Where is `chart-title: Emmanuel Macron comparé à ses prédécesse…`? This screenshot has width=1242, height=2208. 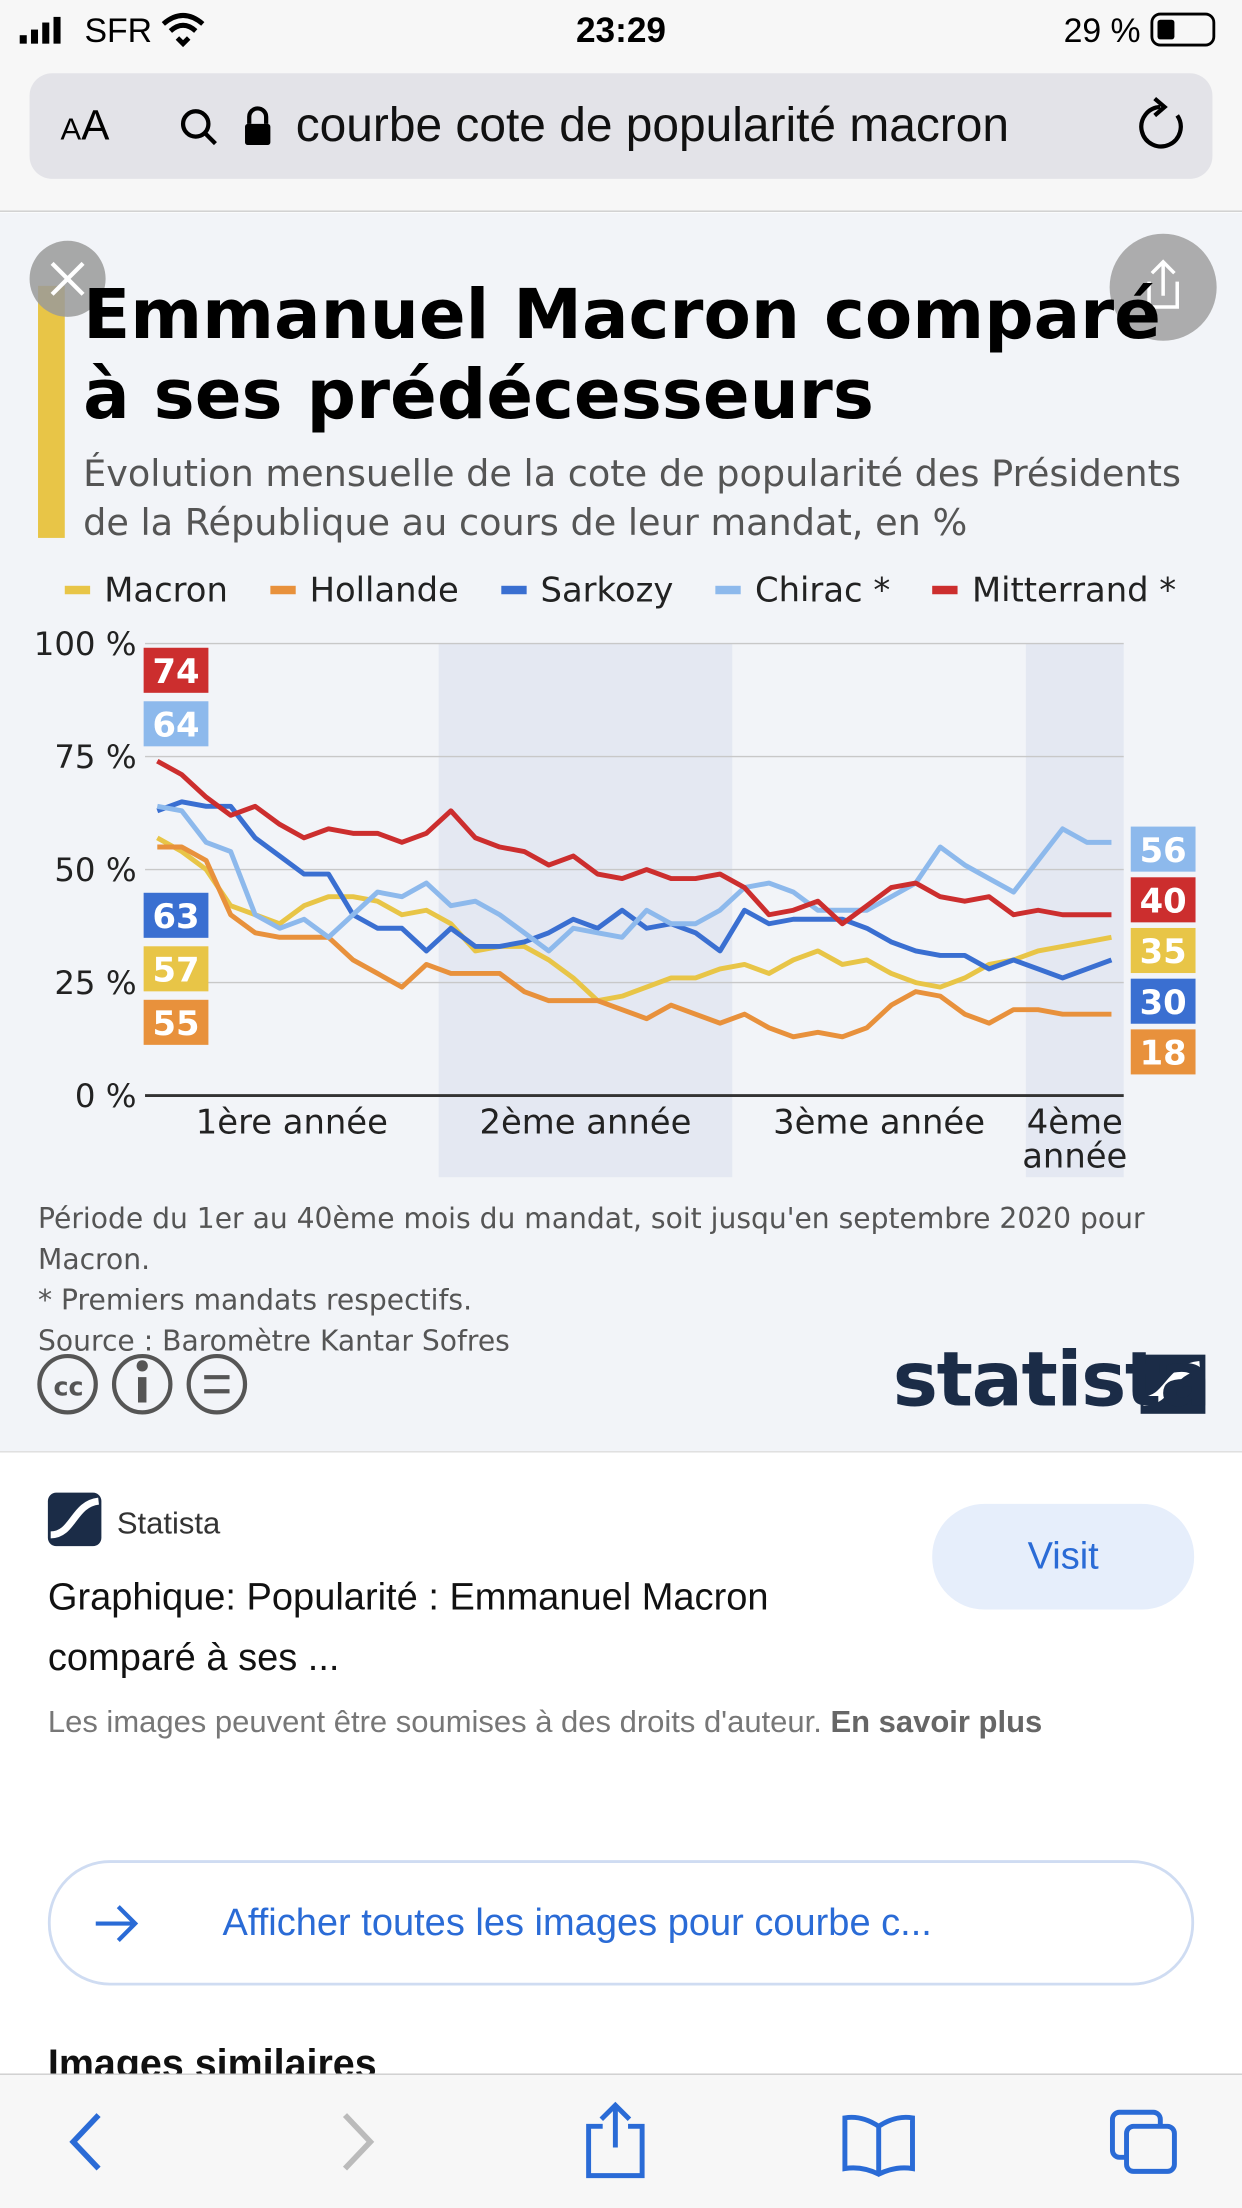 chart-title: Emmanuel Macron comparé à ses prédécesse… is located at coordinates (622, 355).